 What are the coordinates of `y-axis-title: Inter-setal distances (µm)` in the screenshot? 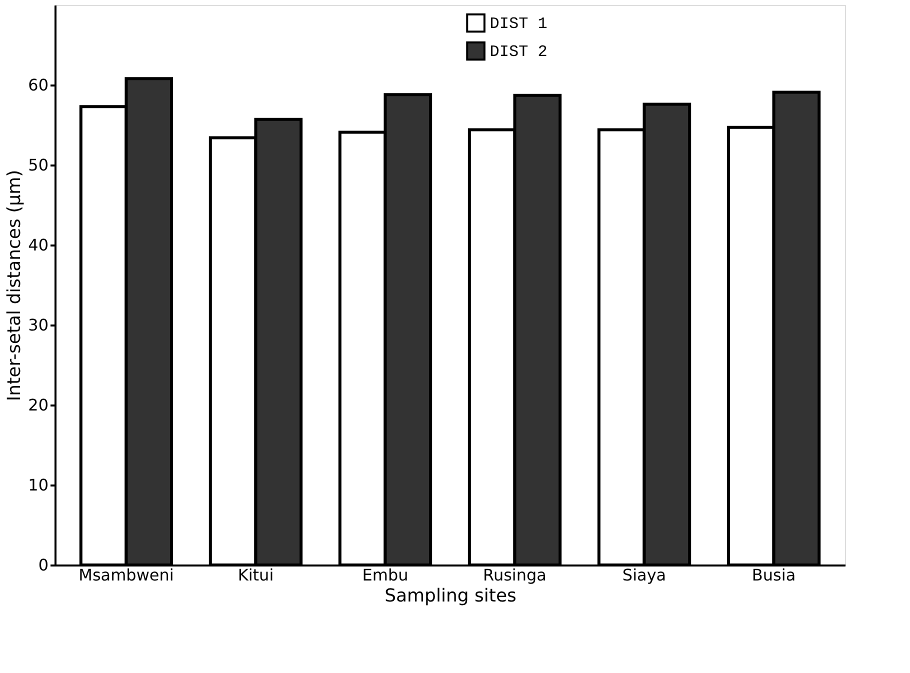 It's located at (15, 286).